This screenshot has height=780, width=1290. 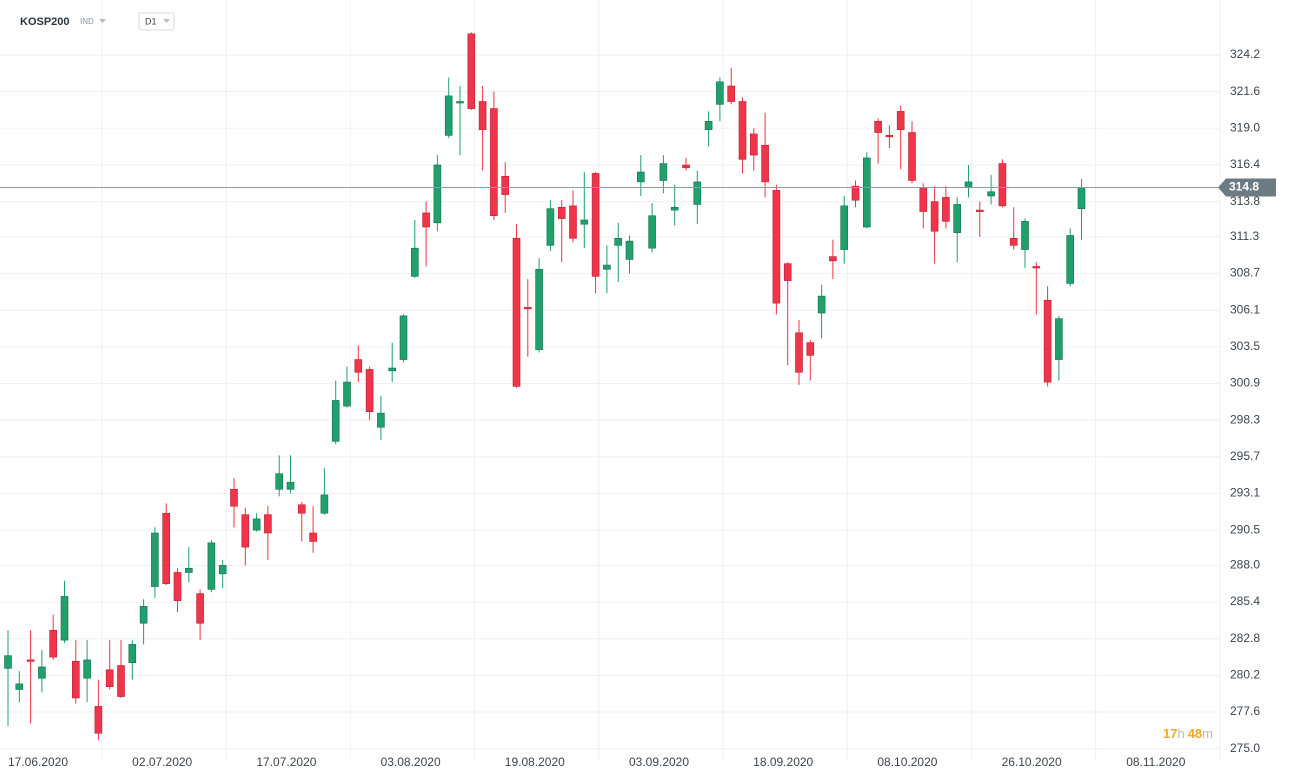 What do you see at coordinates (1245, 309) in the screenshot?
I see `y-tick-label: 306.1` at bounding box center [1245, 309].